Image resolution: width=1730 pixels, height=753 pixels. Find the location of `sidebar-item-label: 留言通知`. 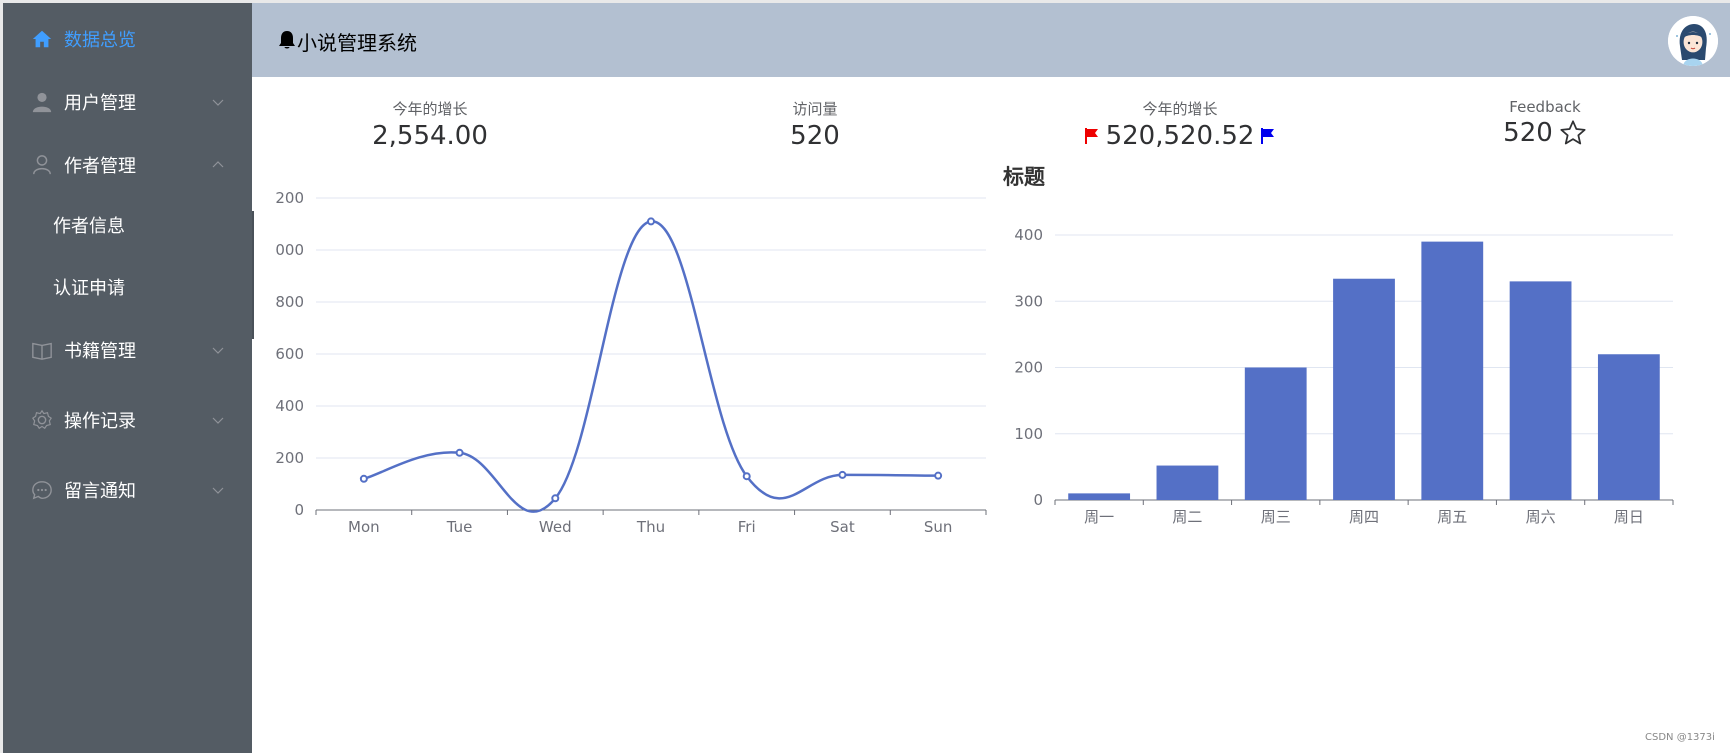

sidebar-item-label: 留言通知 is located at coordinates (100, 491).